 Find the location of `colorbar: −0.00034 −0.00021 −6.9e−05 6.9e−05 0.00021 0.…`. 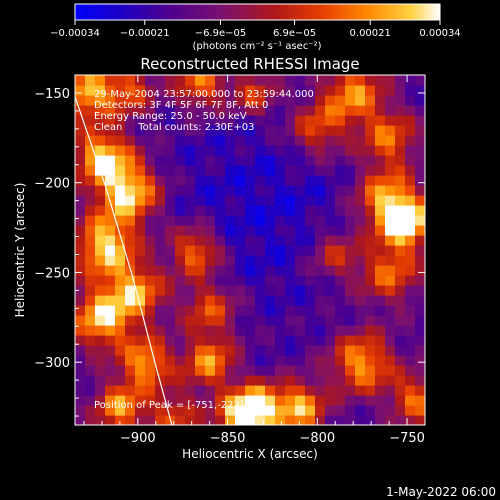

colorbar: −0.00034 −0.00021 −6.9e−05 6.9e−05 0.00021 0.… is located at coordinates (255, 27).